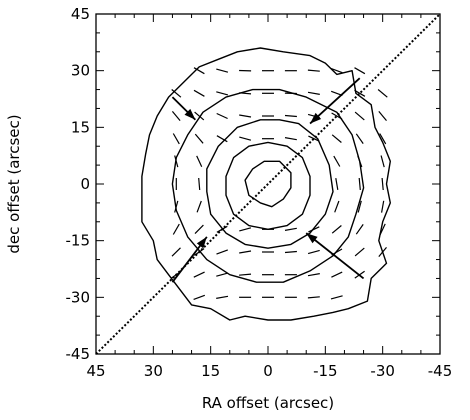 This screenshot has width=470, height=420. What do you see at coordinates (78, 297) in the screenshot?
I see `y-tick-label: -30` at bounding box center [78, 297].